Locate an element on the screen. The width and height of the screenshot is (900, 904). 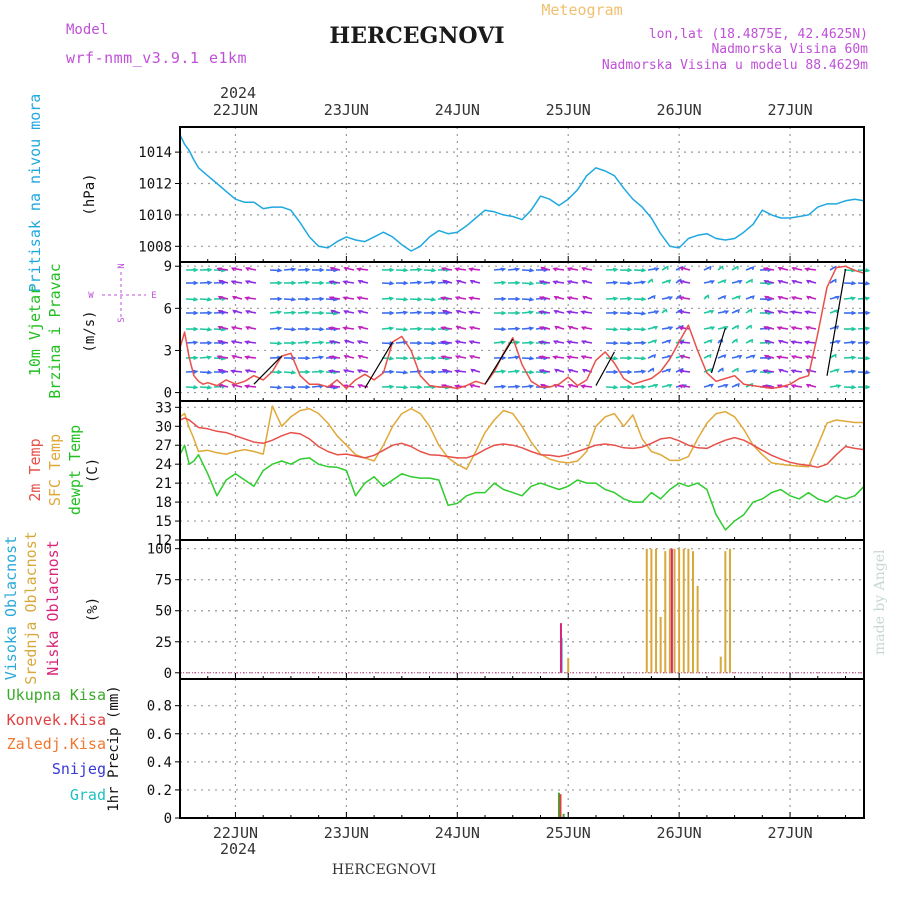
wind-speed-line is located at coordinates (522, 327).